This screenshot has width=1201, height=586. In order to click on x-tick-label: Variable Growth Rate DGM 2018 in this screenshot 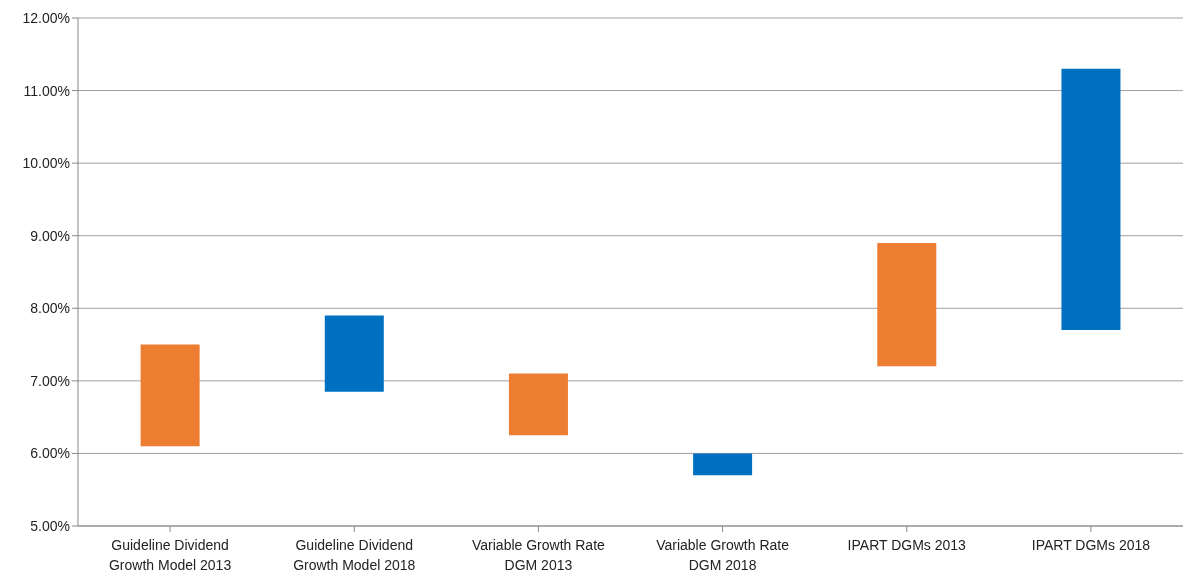, I will do `click(723, 555)`.